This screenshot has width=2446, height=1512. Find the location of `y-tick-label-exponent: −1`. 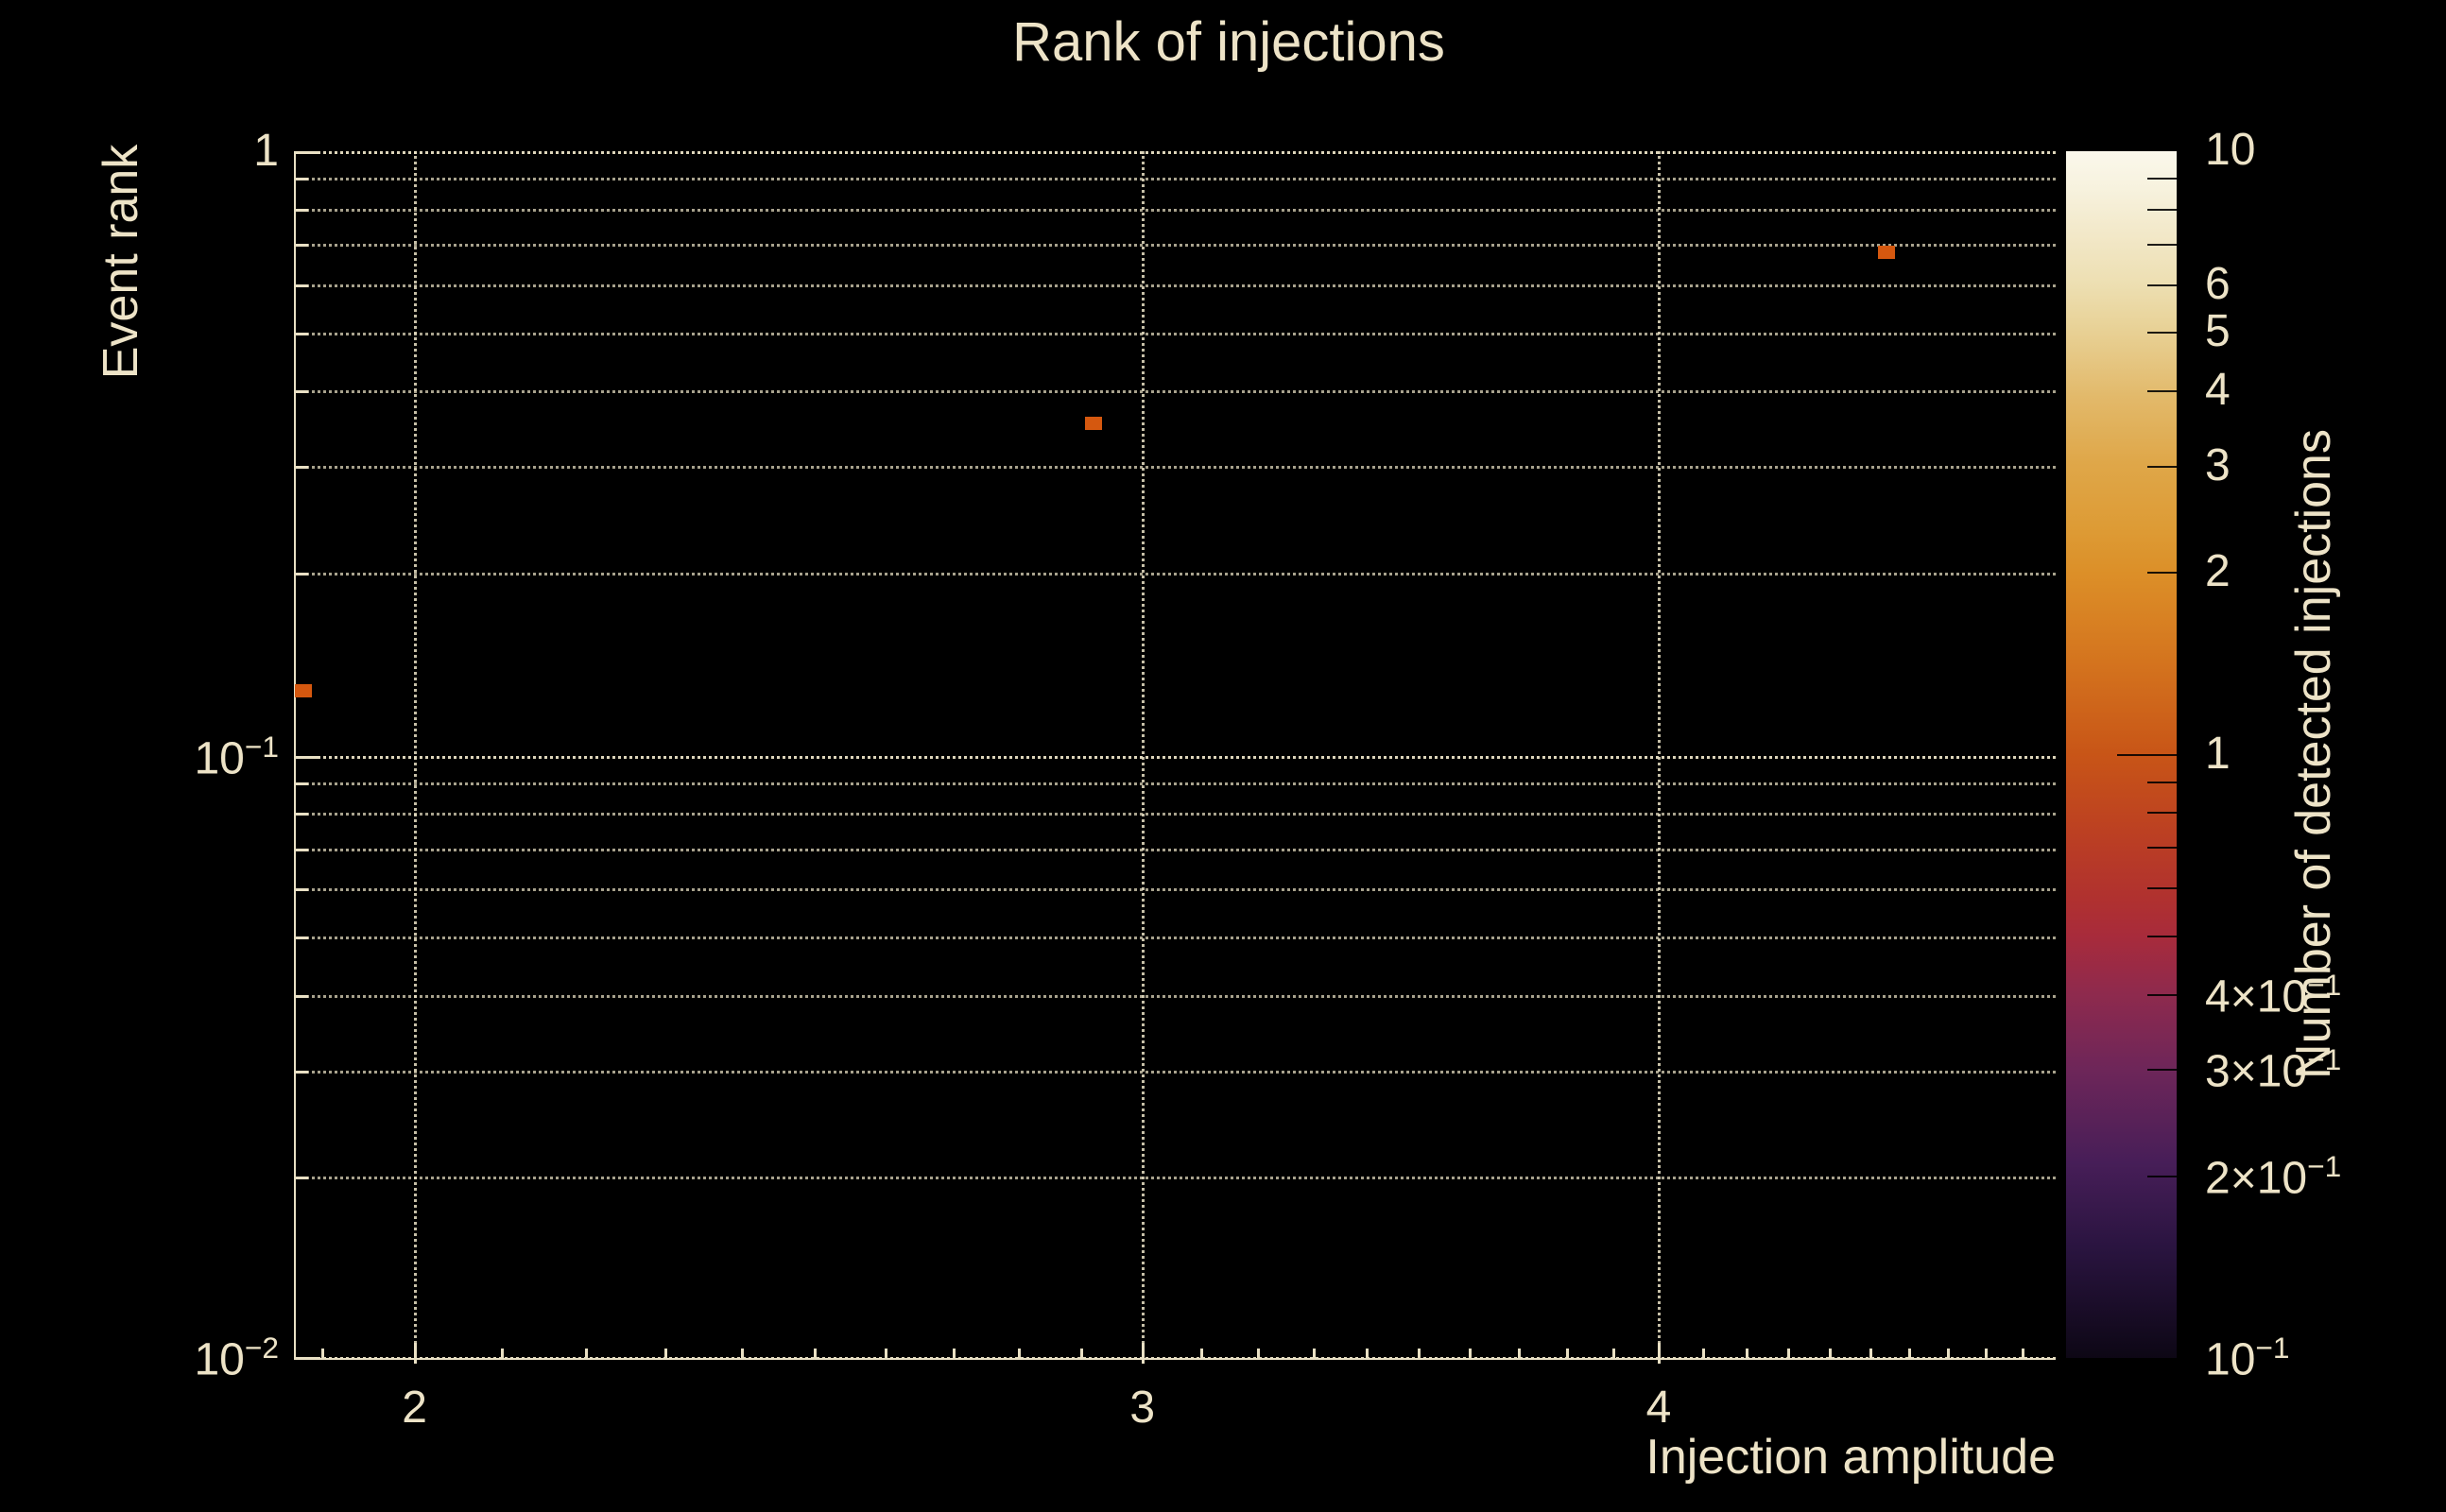

y-tick-label-exponent: −1 is located at coordinates (261, 746).